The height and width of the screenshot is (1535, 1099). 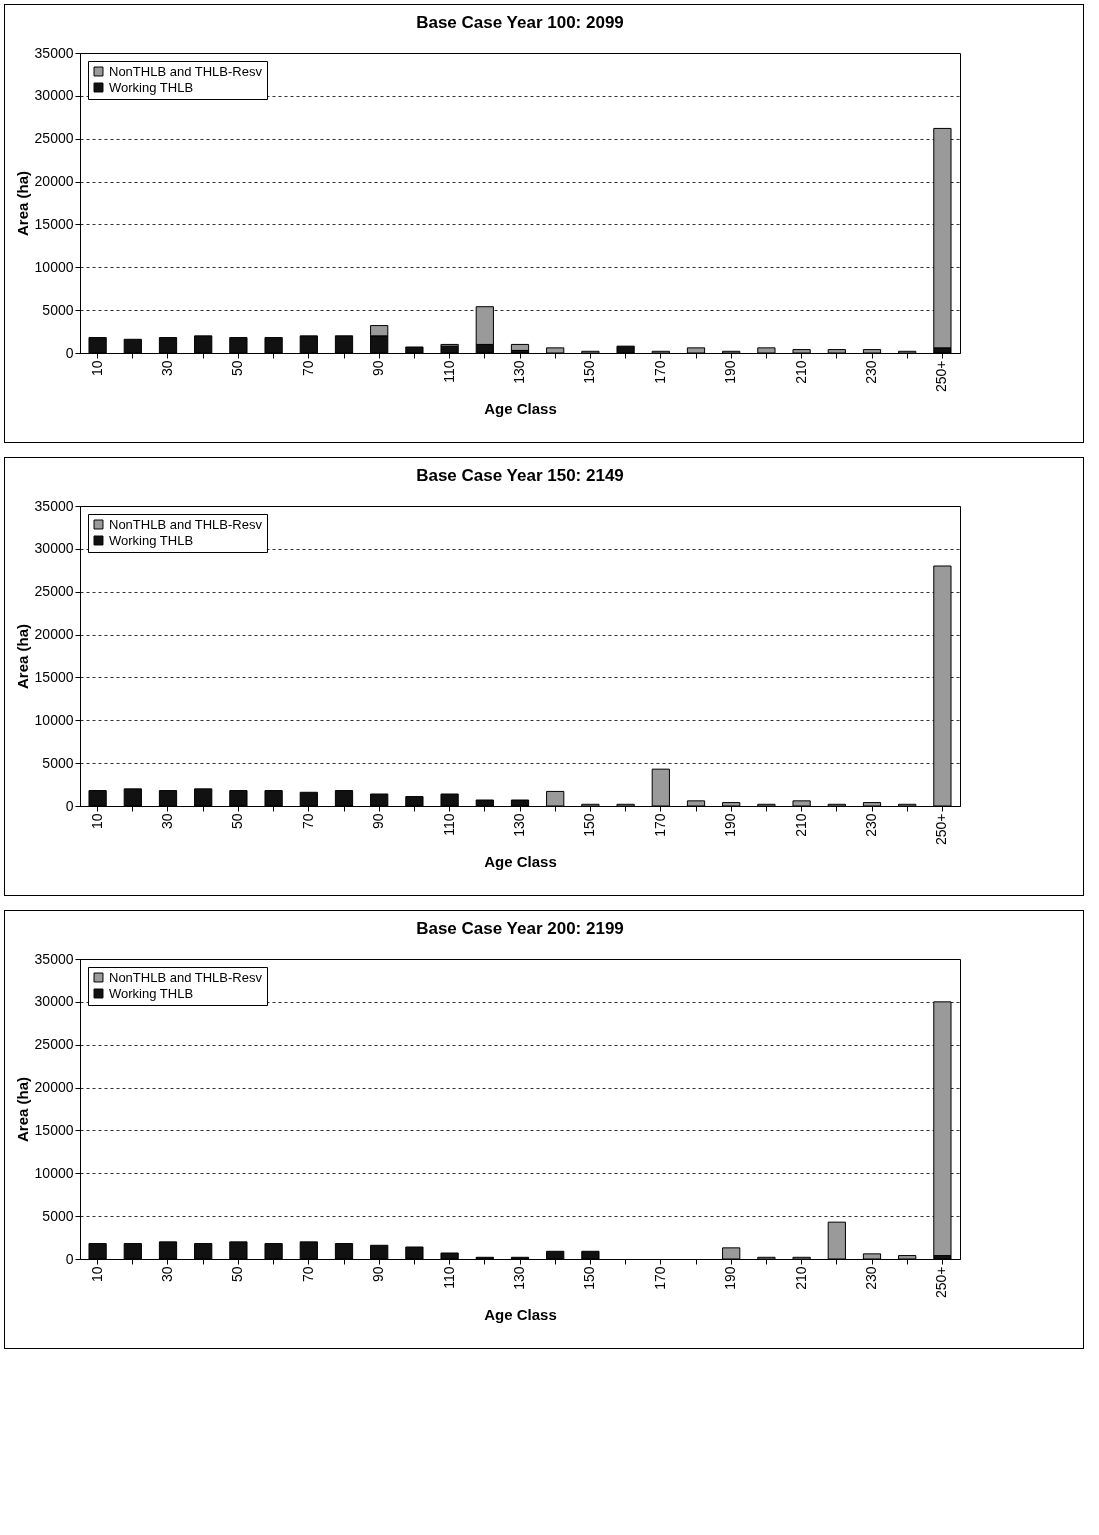 I want to click on chart-title: Base Case Year 100: 2099, so click(x=520, y=22).